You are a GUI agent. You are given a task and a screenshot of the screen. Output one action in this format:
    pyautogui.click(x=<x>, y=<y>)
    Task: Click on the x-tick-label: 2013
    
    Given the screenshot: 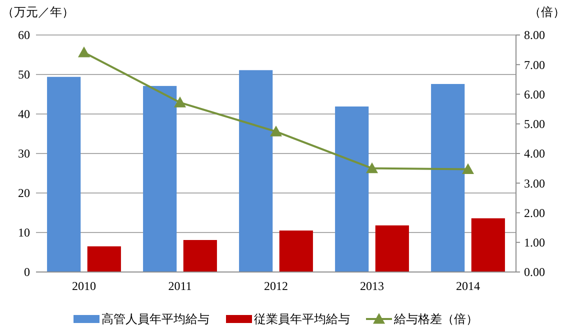 What is the action you would take?
    pyautogui.click(x=372, y=286)
    